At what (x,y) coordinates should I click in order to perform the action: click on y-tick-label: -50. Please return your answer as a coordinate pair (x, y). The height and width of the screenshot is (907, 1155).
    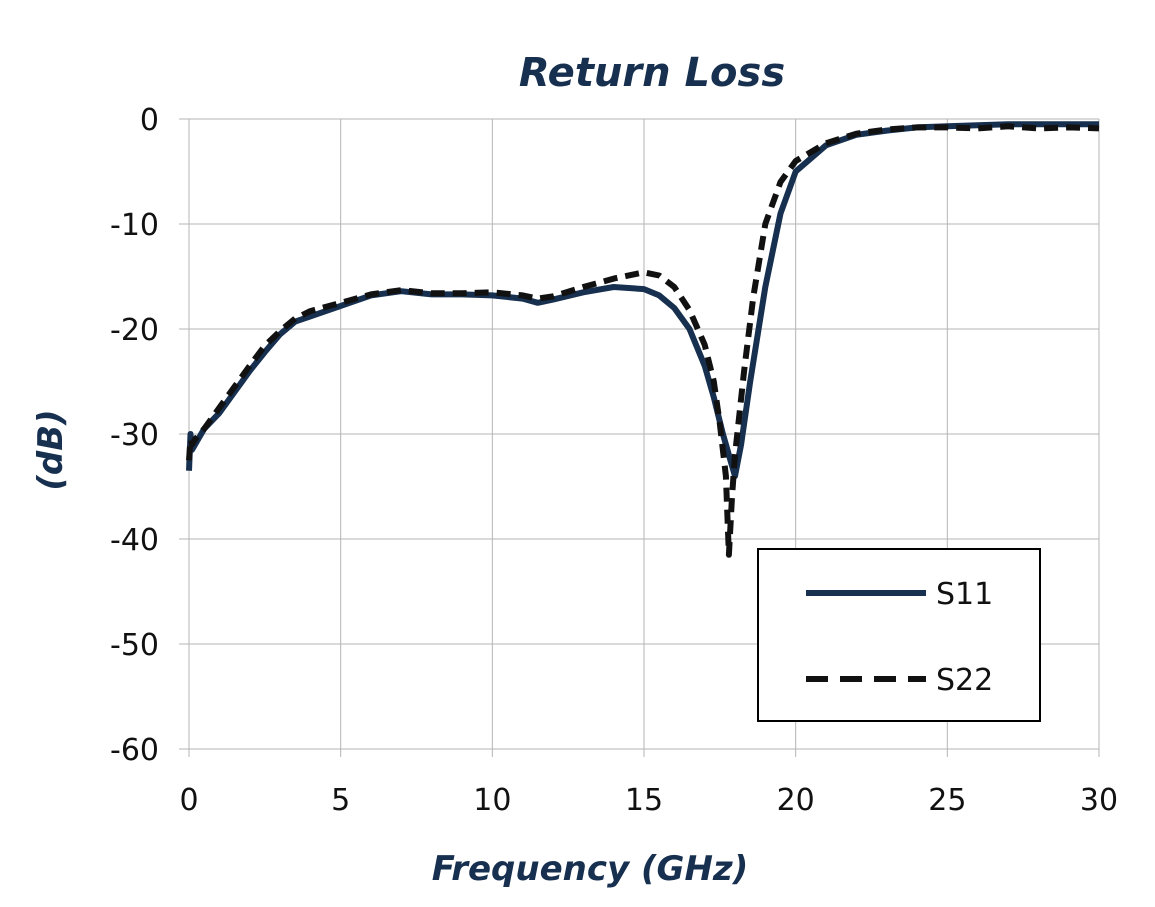
    Looking at the image, I should click on (134, 645).